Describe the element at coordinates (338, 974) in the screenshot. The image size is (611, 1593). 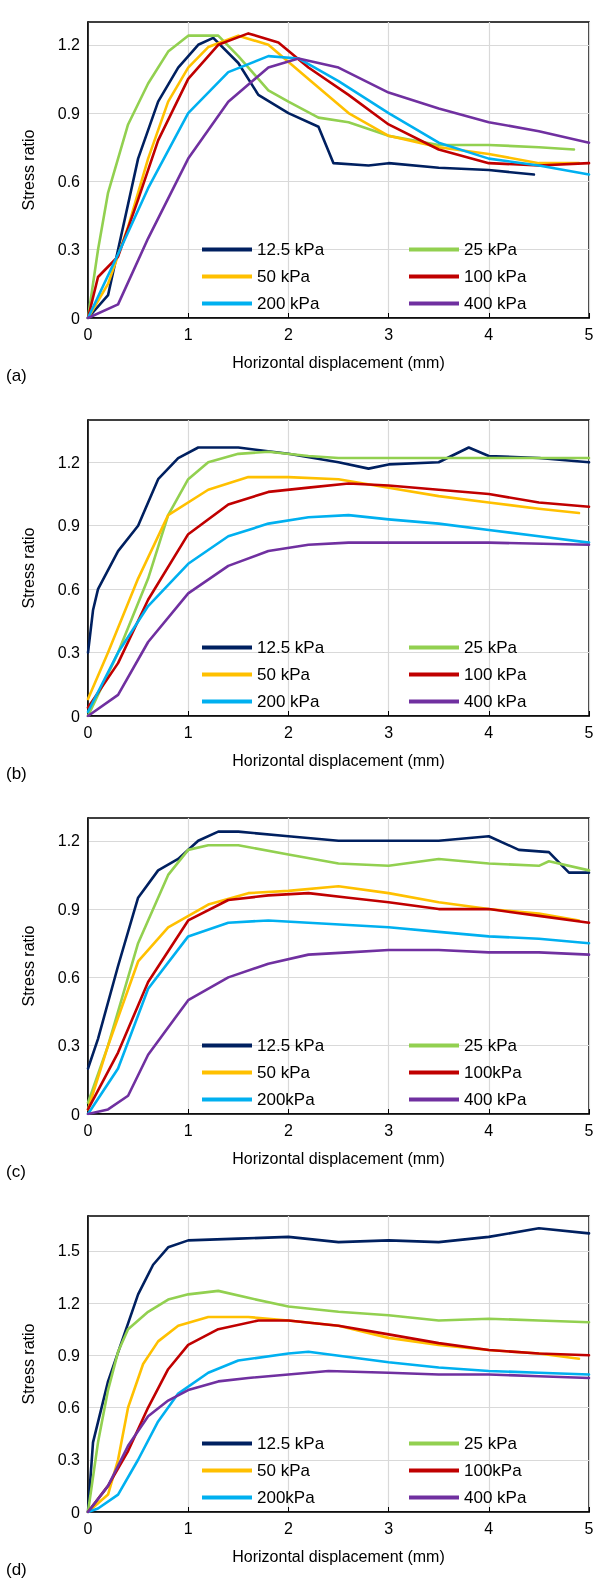
I see `line-series` at that location.